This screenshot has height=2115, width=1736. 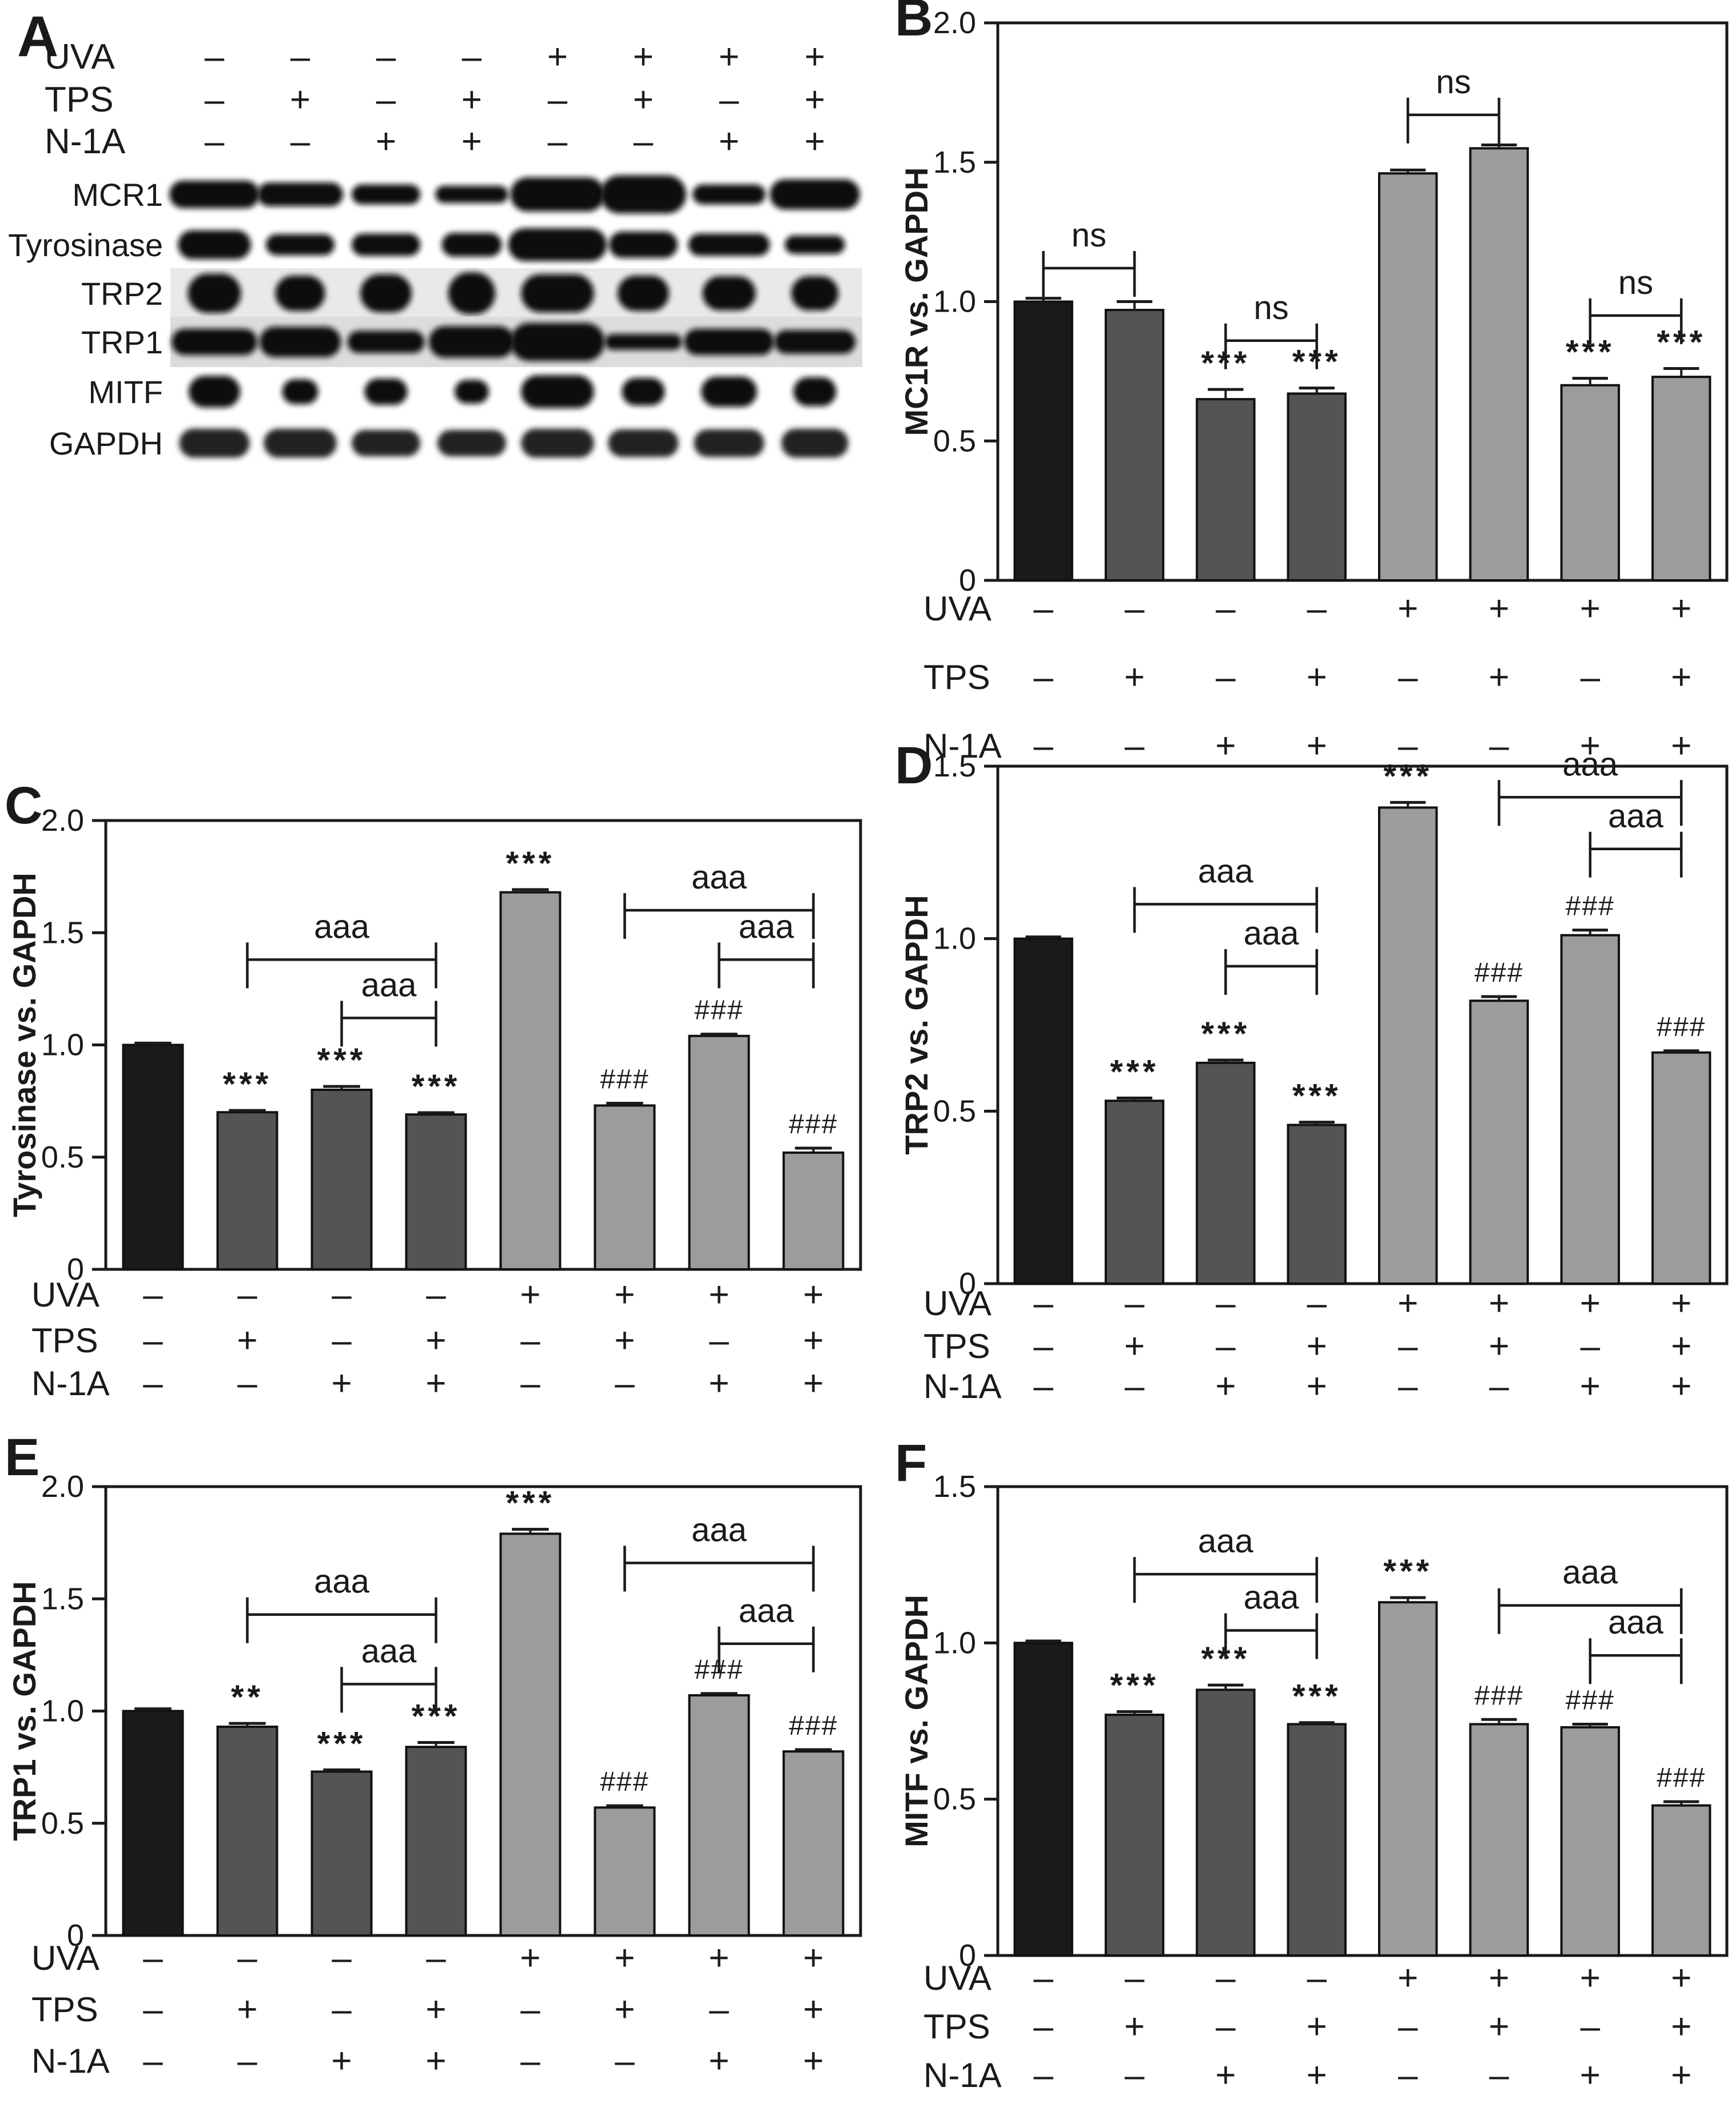 I want to click on panel-letter-E: E, so click(x=22, y=1457).